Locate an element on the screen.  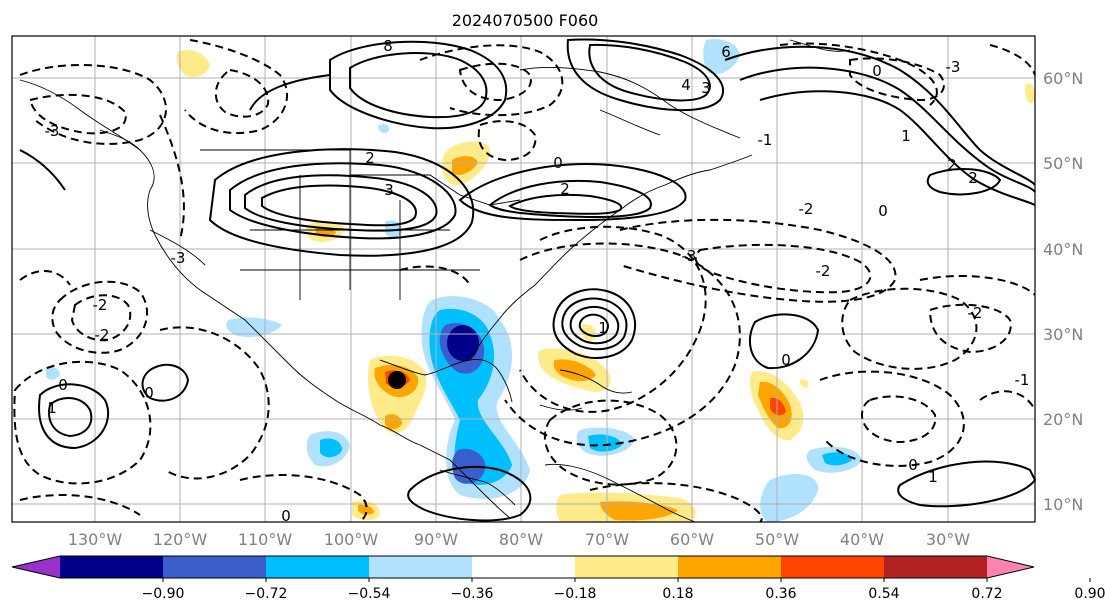
lon-label: 40°W is located at coordinates (862, 539).